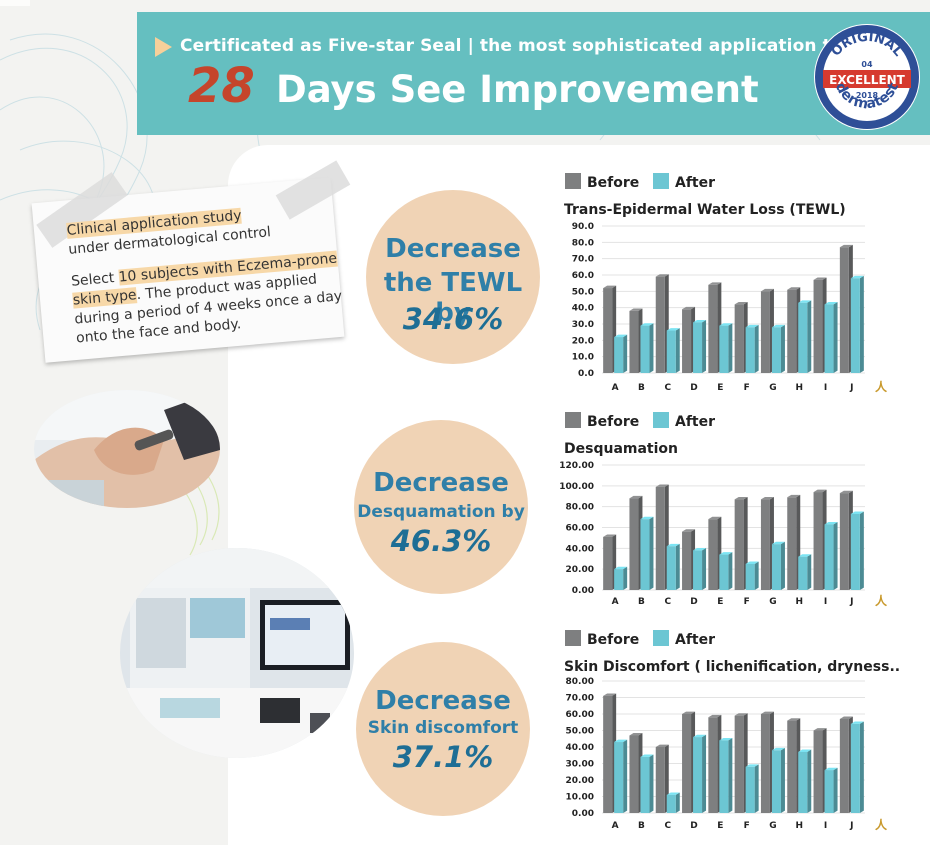 This screenshot has height=845, width=930. What do you see at coordinates (583, 276) in the screenshot?
I see `y-tick-label: 60.0` at bounding box center [583, 276].